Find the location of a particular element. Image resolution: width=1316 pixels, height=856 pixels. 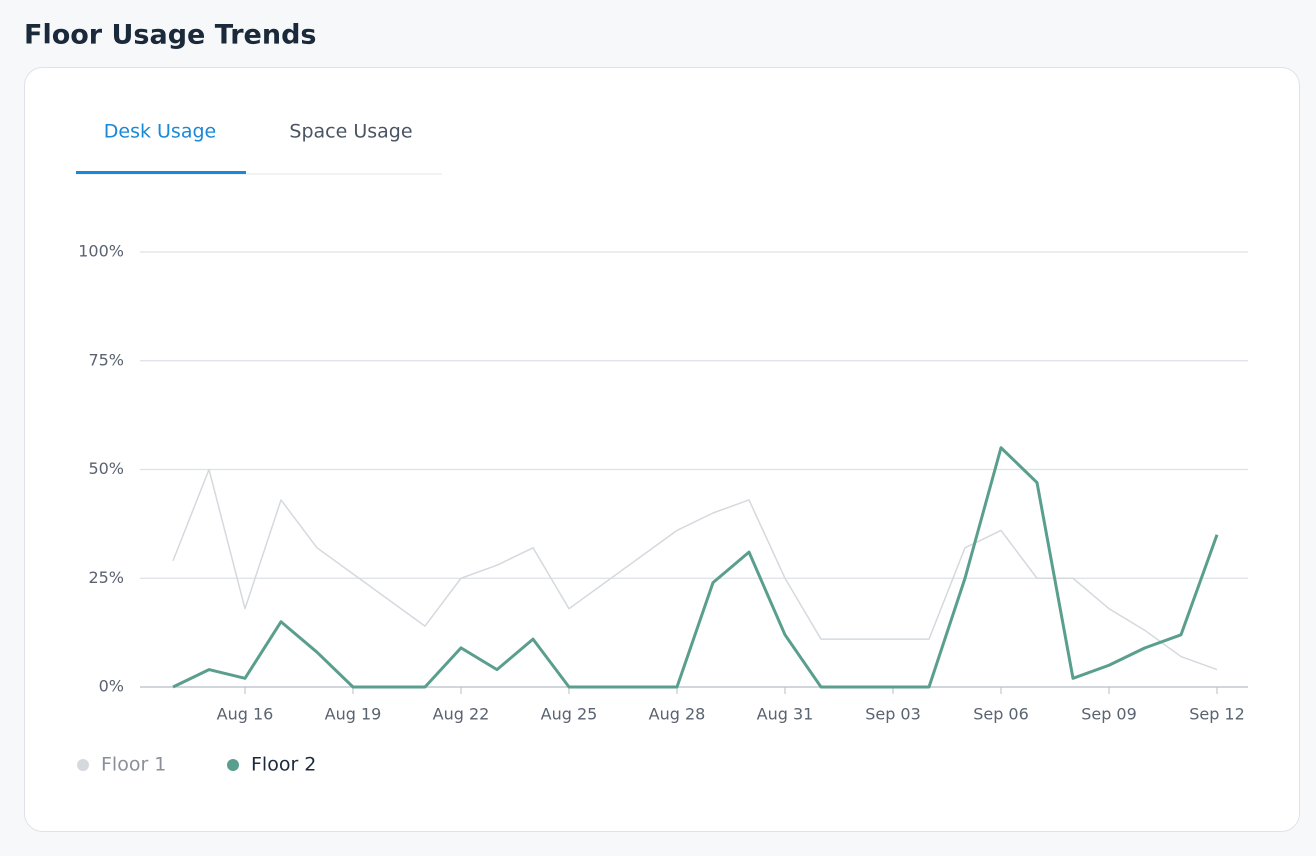

tab: Space Usage is located at coordinates (350, 132).